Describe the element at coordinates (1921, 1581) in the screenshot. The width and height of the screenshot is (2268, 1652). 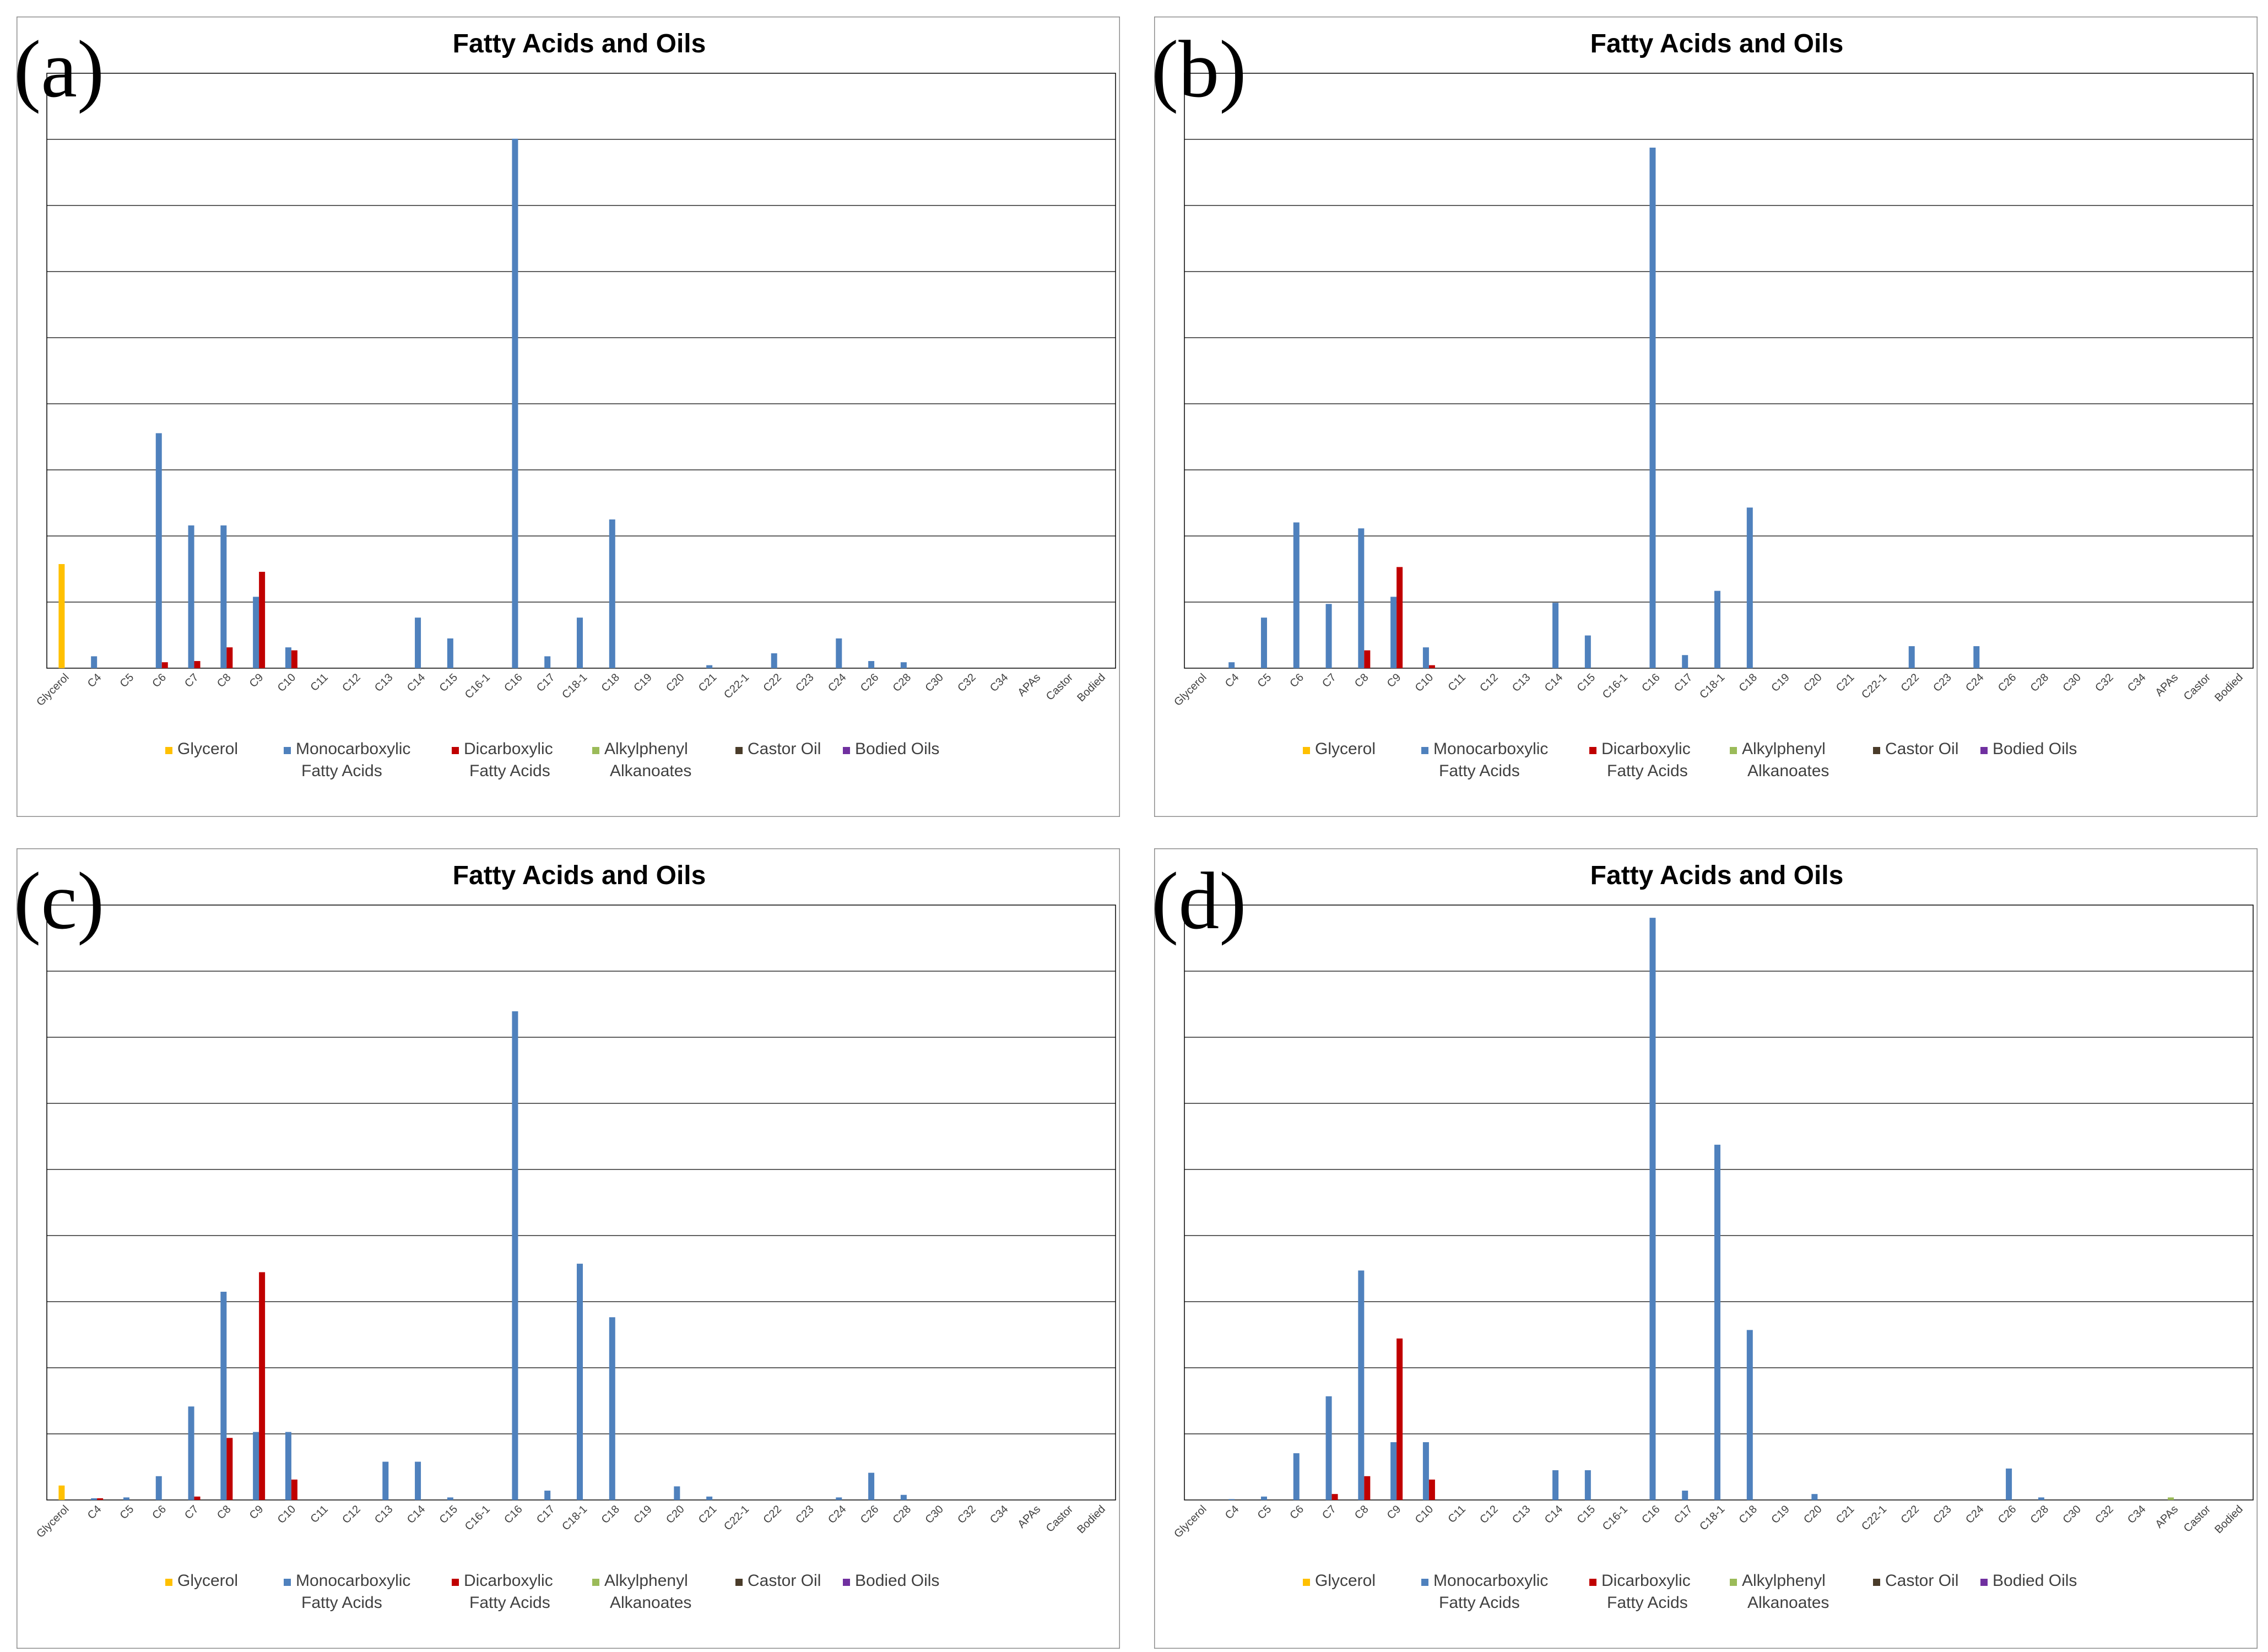
I see `legend-label: Castor Oil` at that location.